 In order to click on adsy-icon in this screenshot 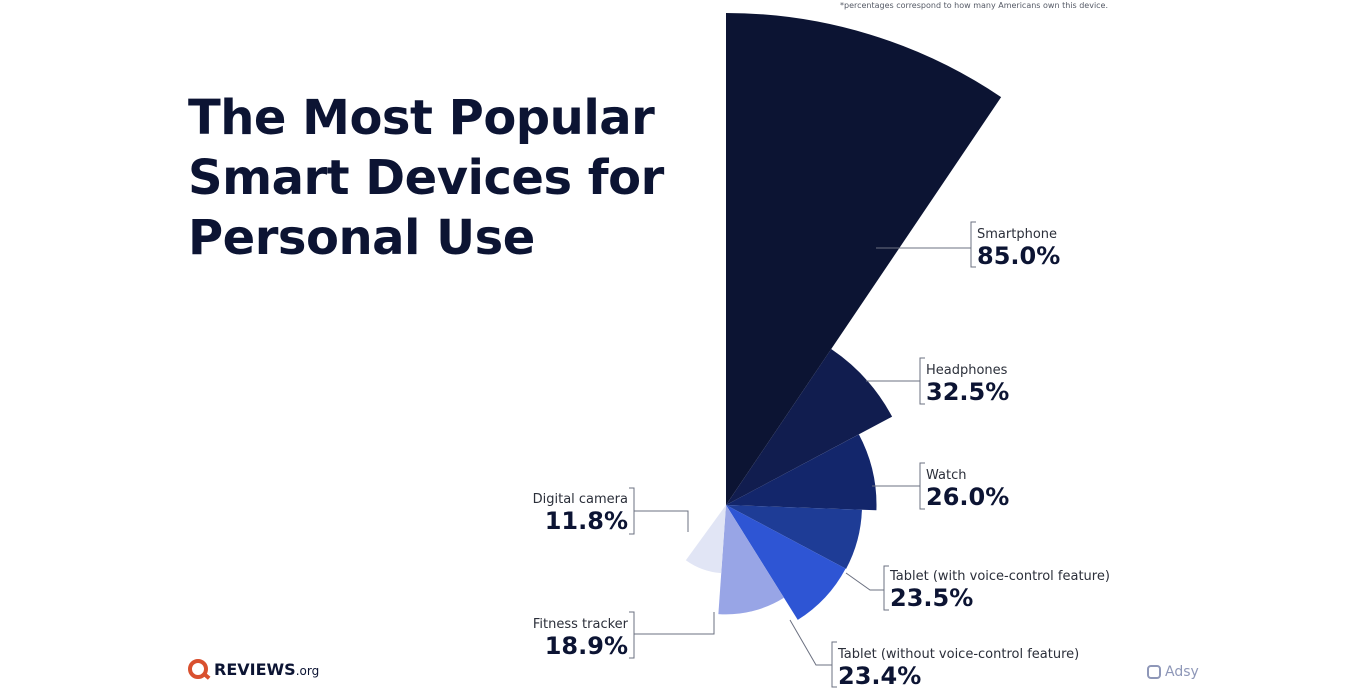, I will do `click(1154, 672)`.